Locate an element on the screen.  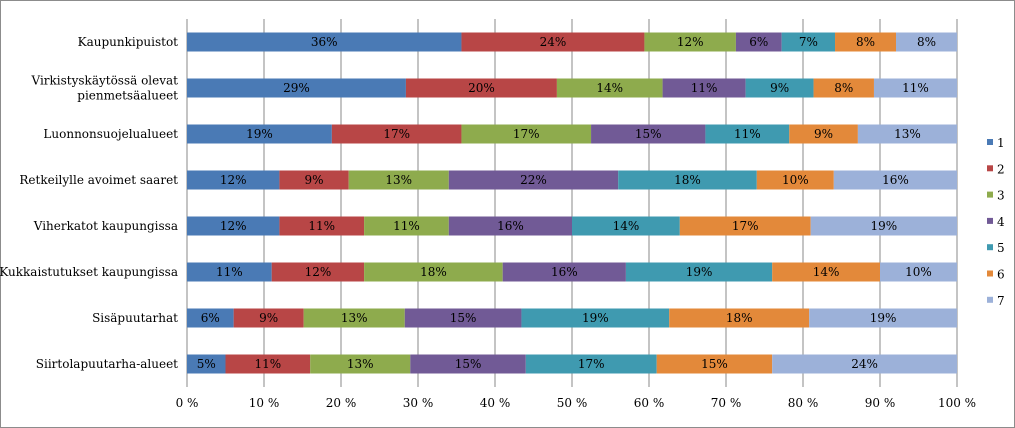
x-tick-label: 90 % is located at coordinates (880, 403).